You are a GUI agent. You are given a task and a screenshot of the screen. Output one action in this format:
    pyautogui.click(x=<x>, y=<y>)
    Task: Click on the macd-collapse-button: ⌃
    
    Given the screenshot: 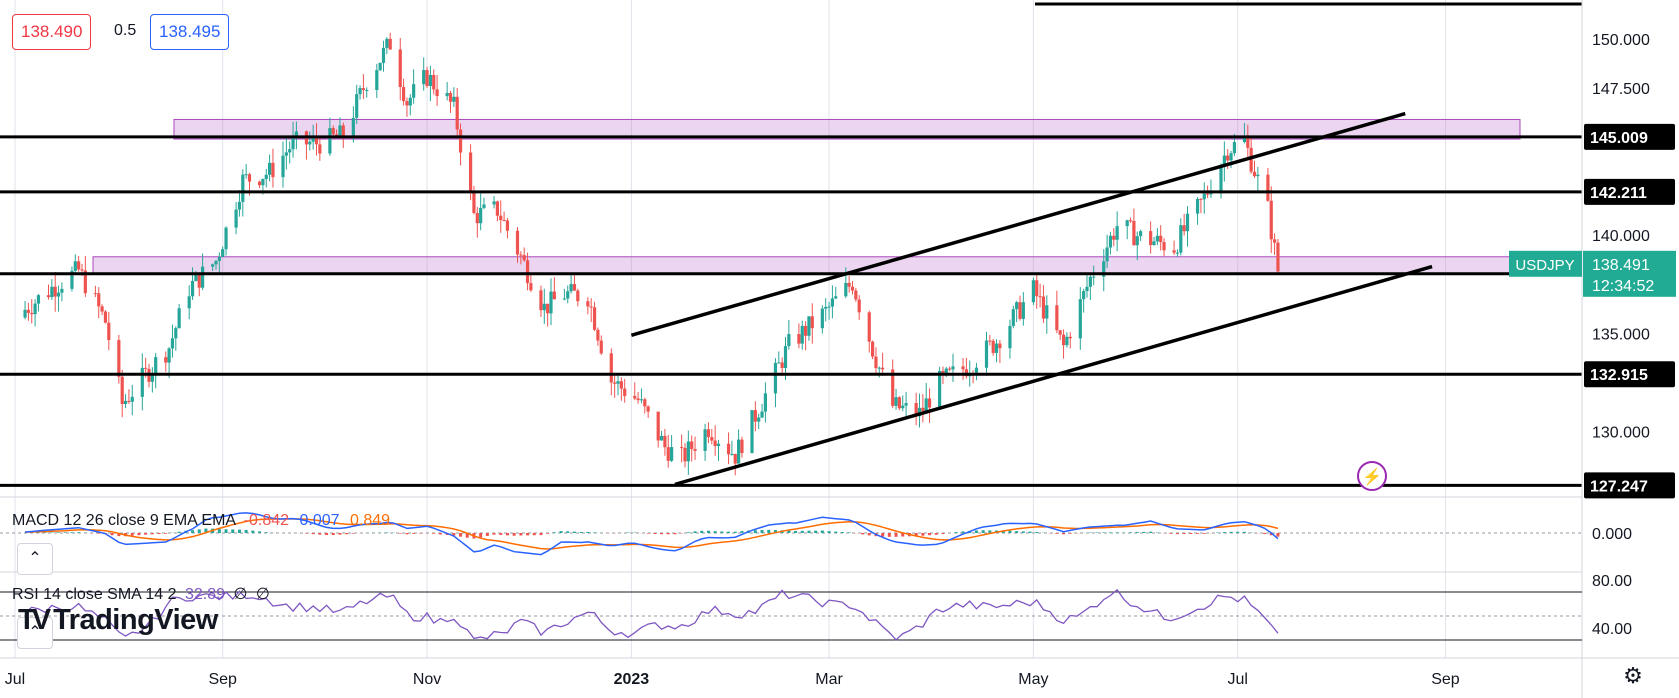 What is the action you would take?
    pyautogui.click(x=35, y=559)
    